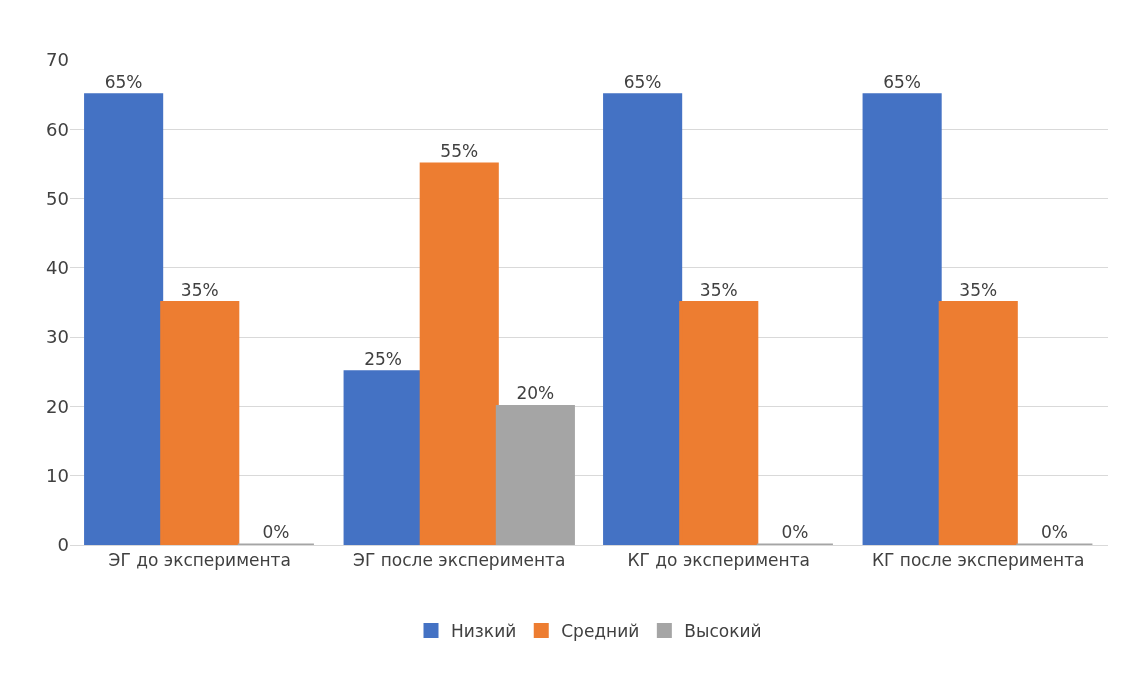 The image size is (1148, 675). I want to click on data-label: 20%, so click(535, 393).